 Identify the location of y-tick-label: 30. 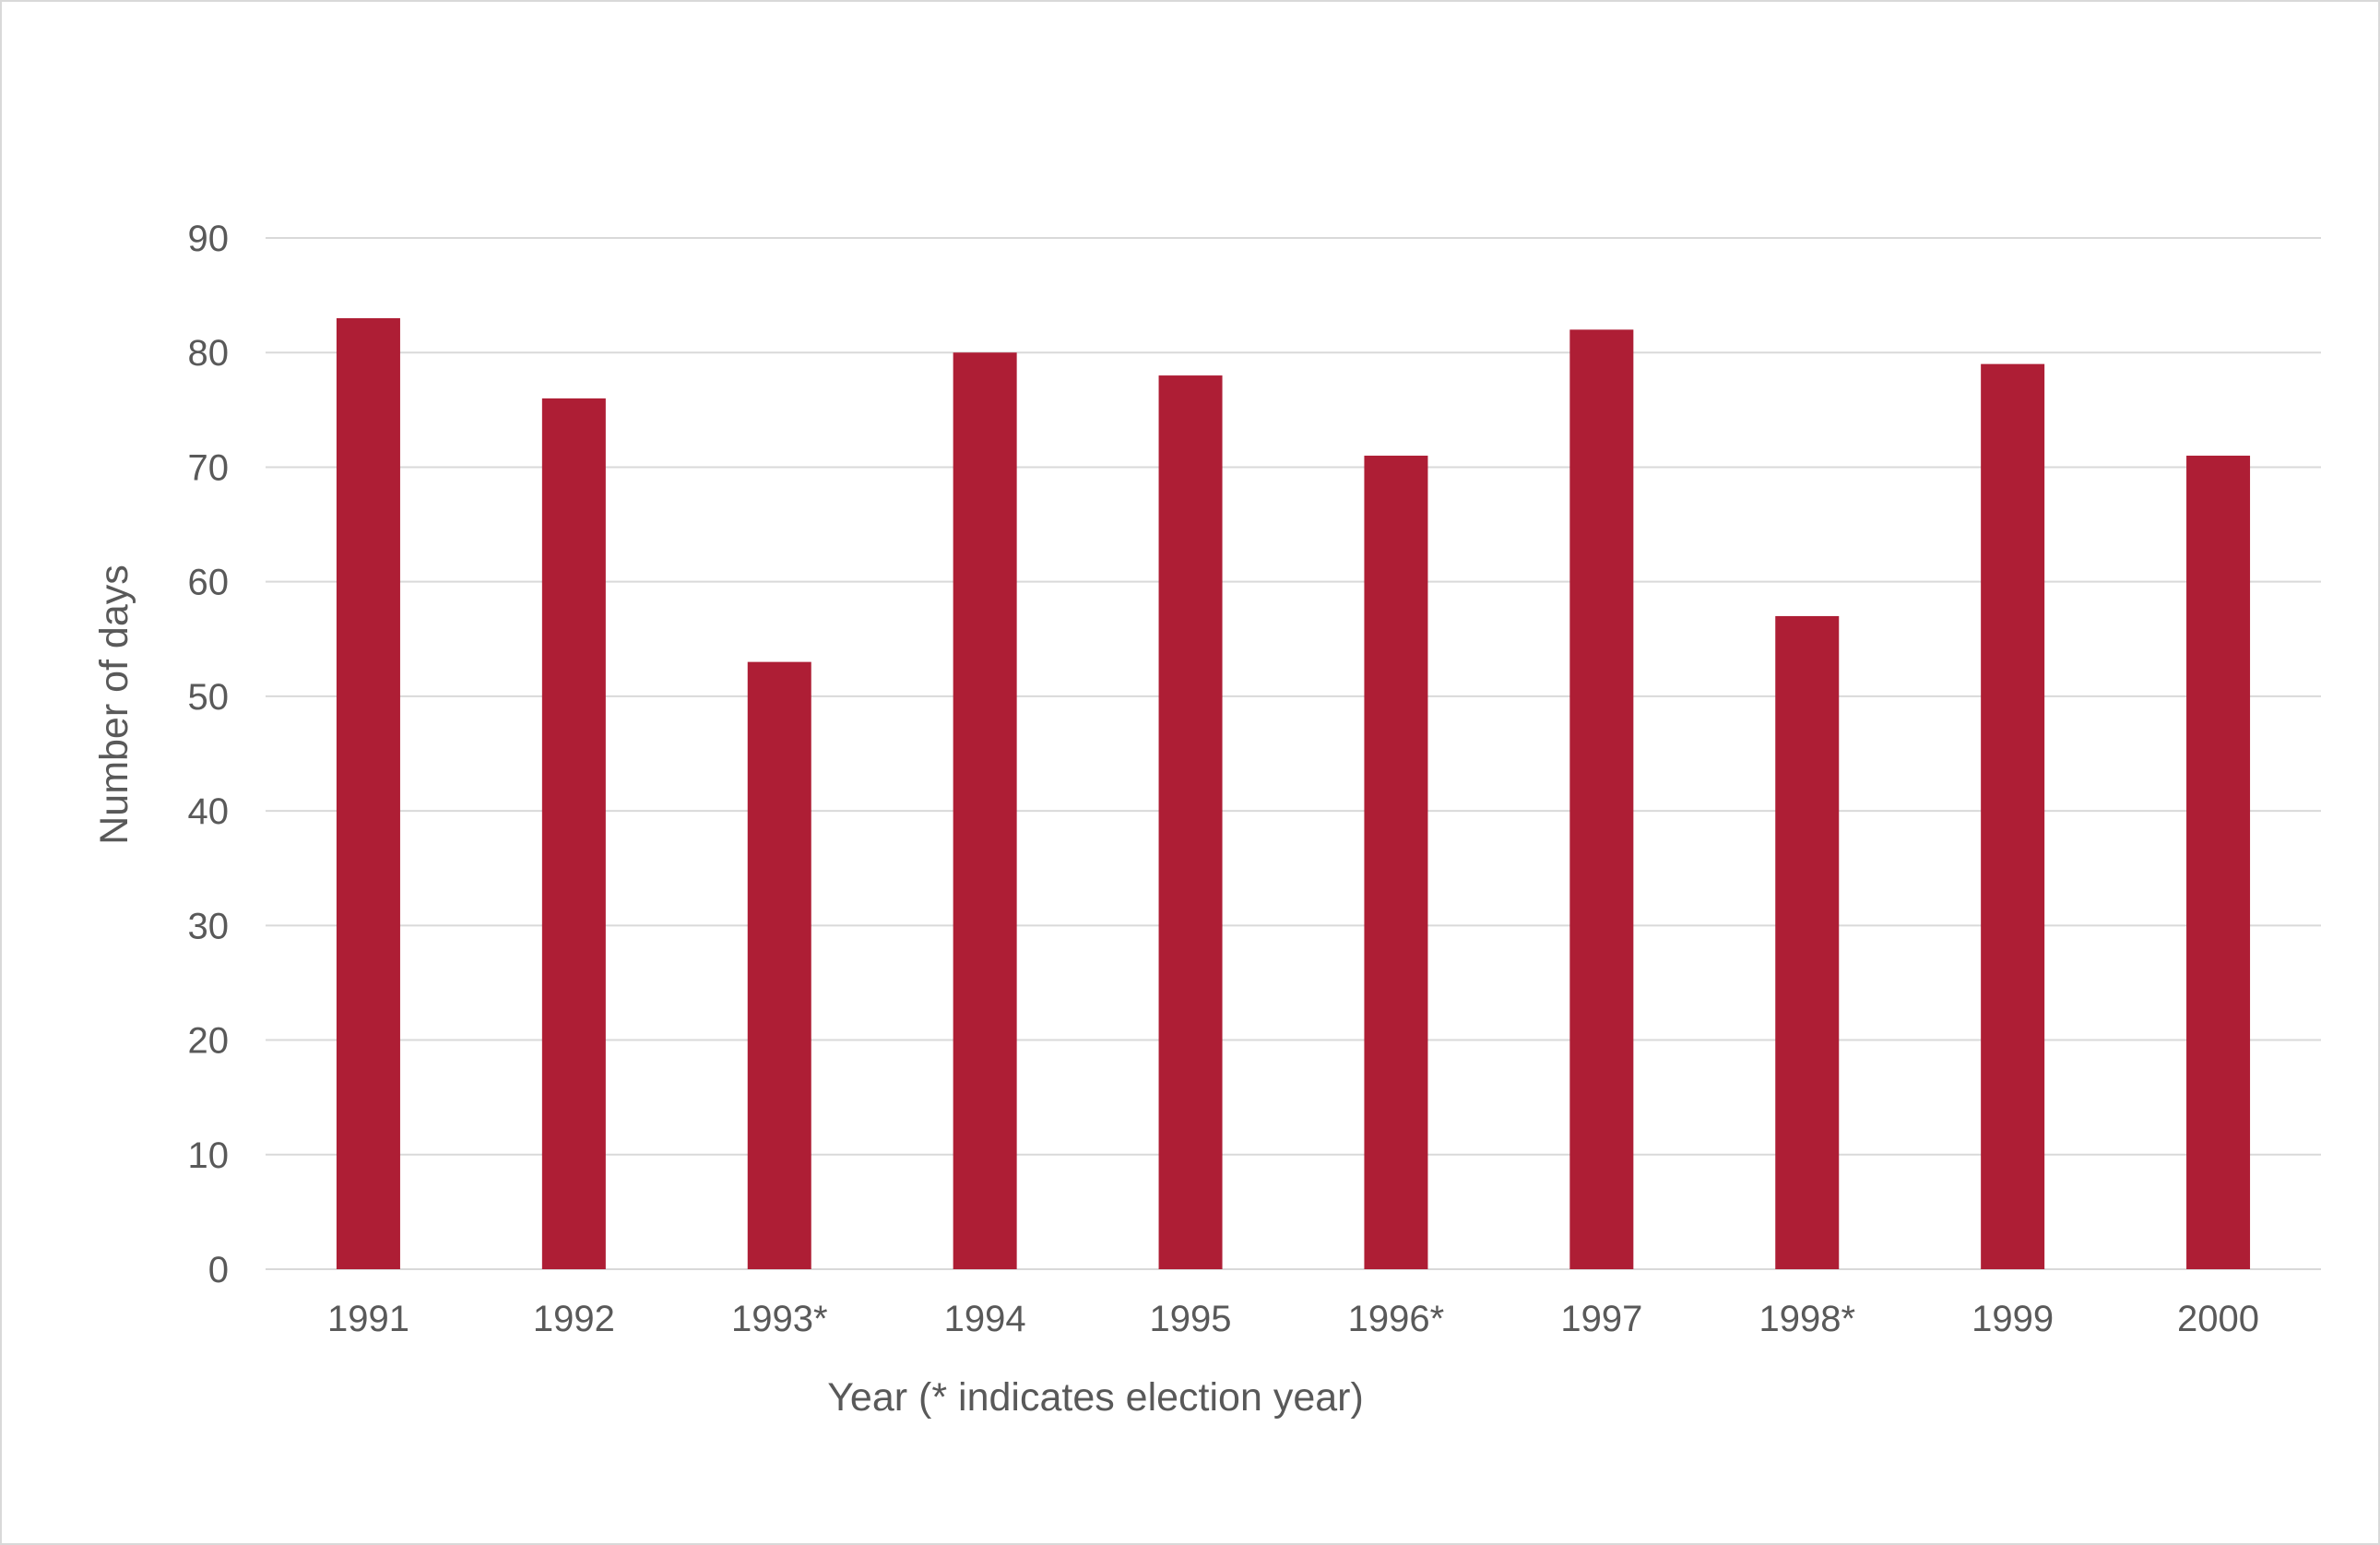
(209, 926).